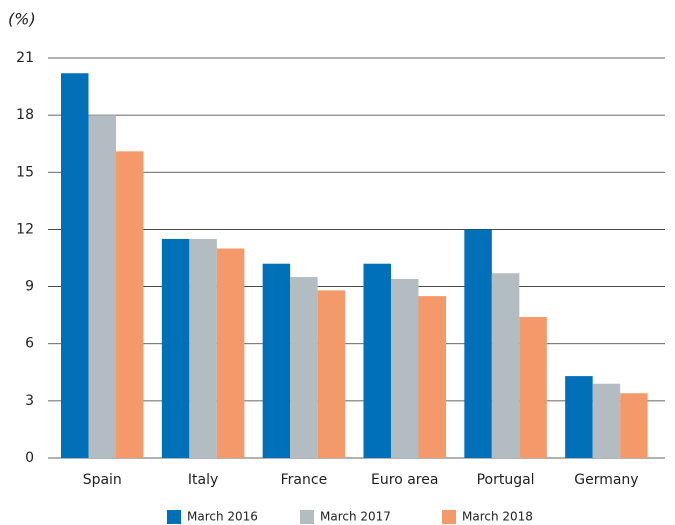 This screenshot has width=675, height=525. What do you see at coordinates (29, 458) in the screenshot?
I see `y-tick-label: 0` at bounding box center [29, 458].